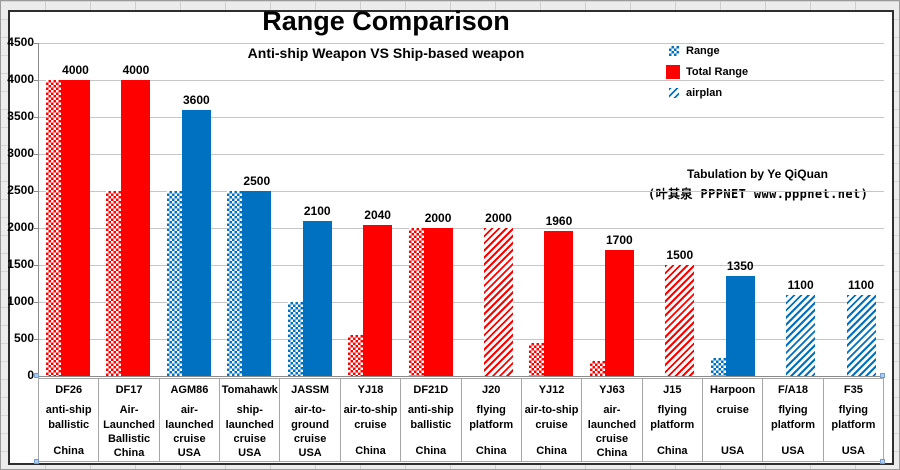 This screenshot has height=470, width=900. Describe the element at coordinates (136, 228) in the screenshot. I see `bar-total-DF17` at that location.